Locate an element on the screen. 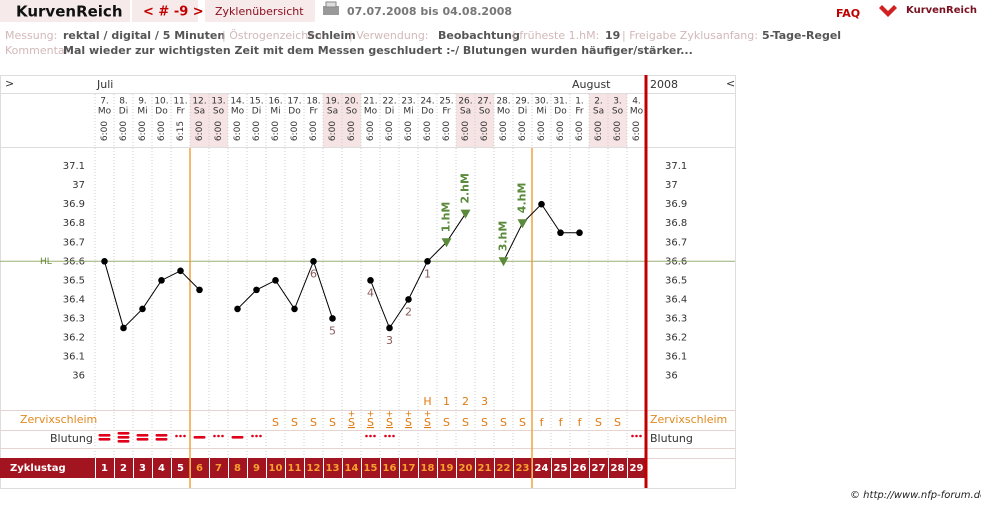  date: 4. is located at coordinates (636, 102).